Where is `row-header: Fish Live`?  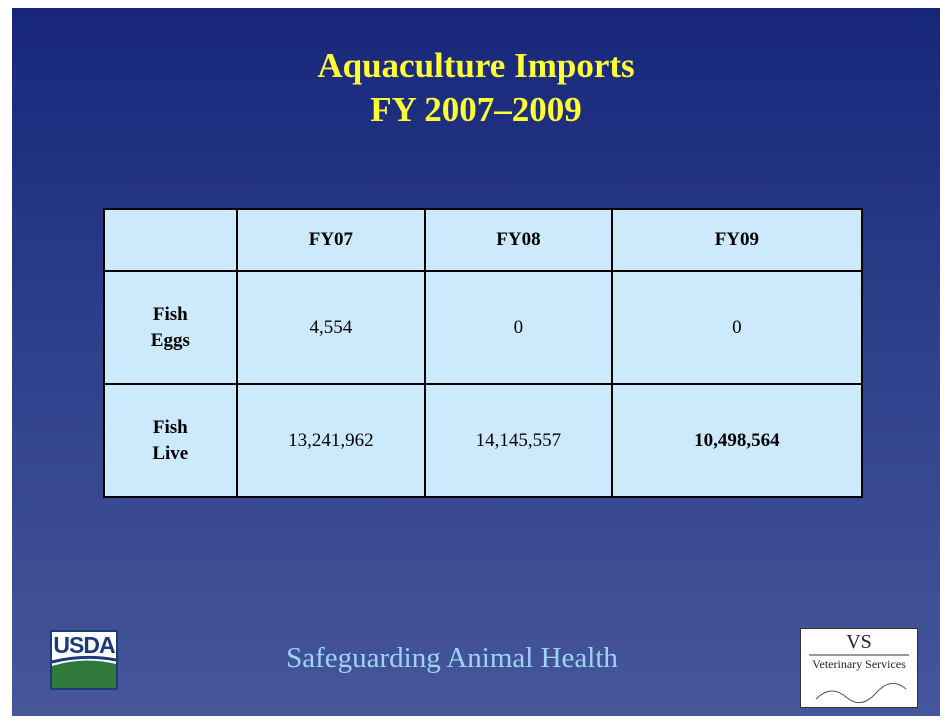 row-header: Fish Live is located at coordinates (170, 440).